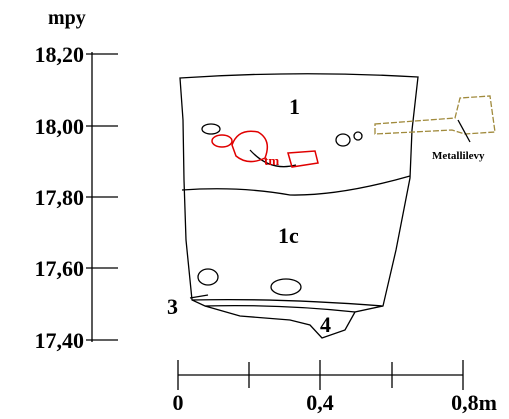  I want to click on level-label: 18,20, so click(60, 54).